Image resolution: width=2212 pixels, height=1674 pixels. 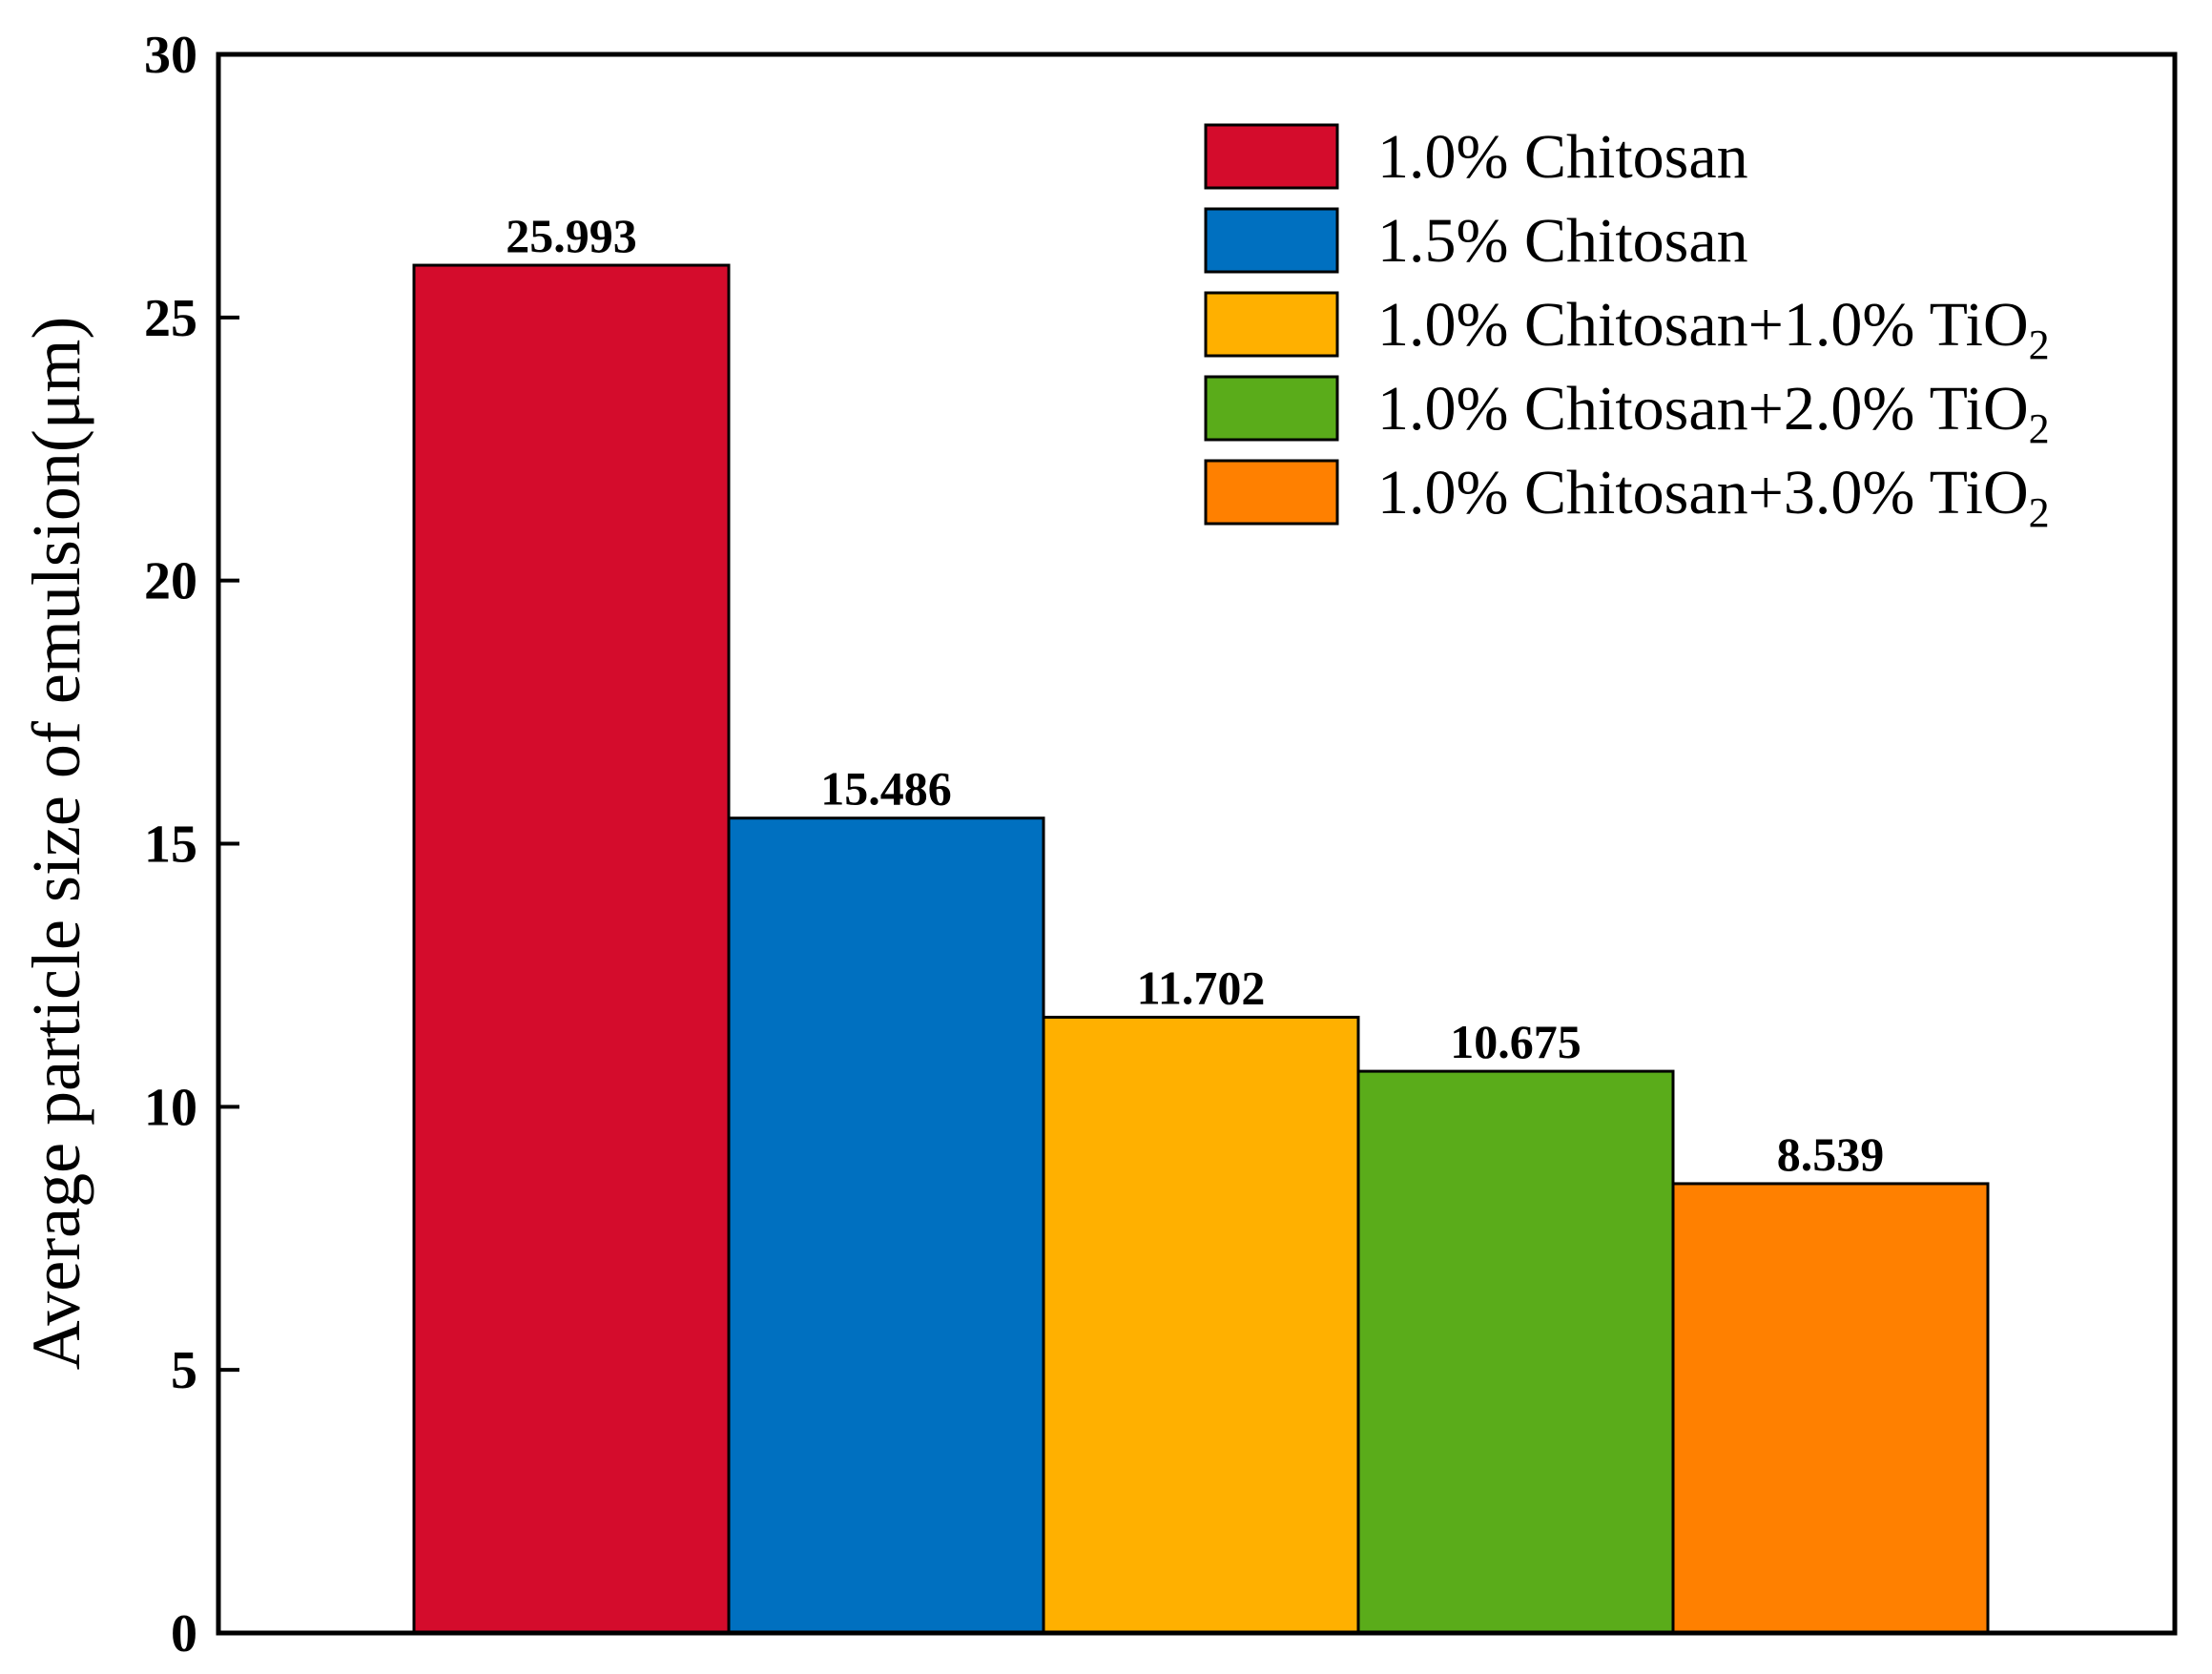 What do you see at coordinates (170, 581) in the screenshot?
I see `y-tick-label: 20` at bounding box center [170, 581].